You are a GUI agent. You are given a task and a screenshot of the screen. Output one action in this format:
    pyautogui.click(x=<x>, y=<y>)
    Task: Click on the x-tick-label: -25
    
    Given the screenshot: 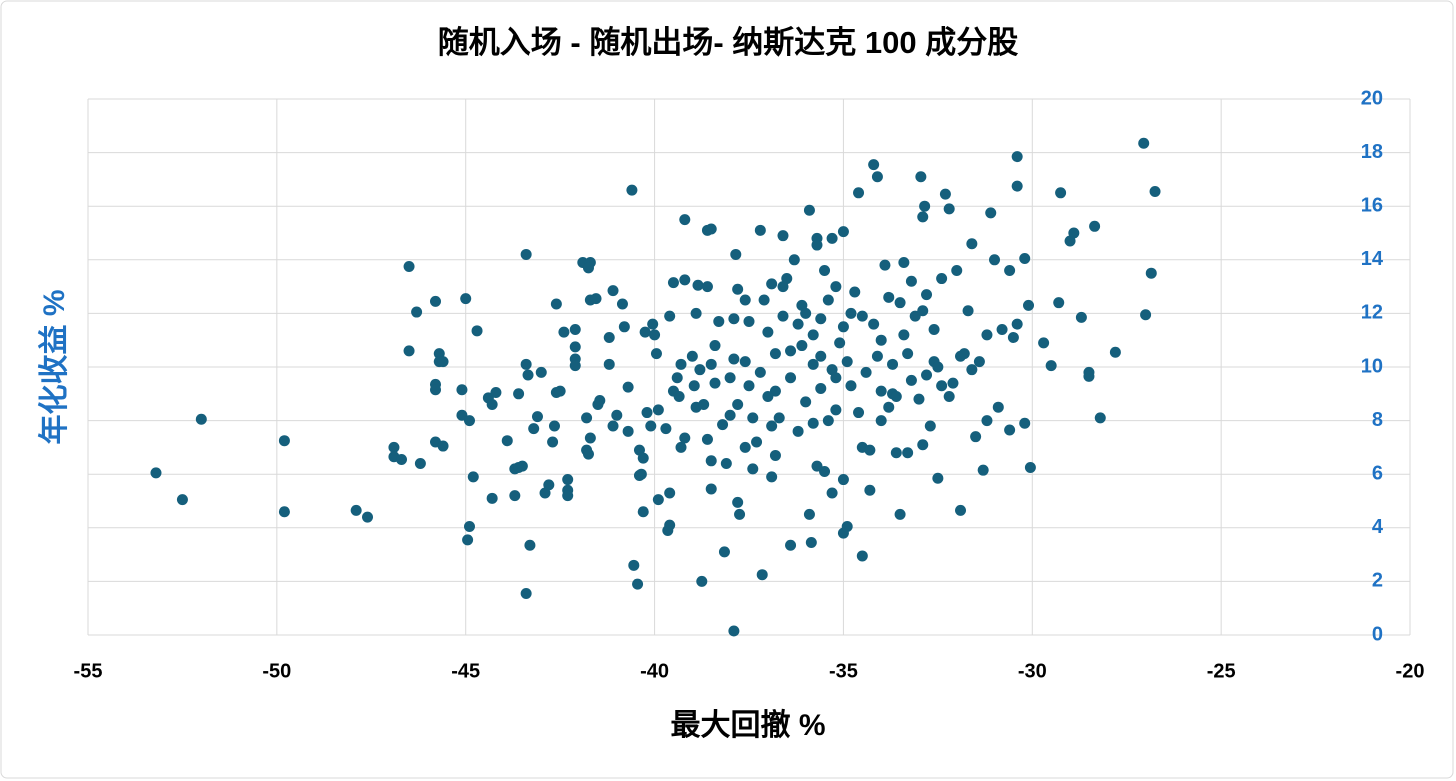 What is the action you would take?
    pyautogui.click(x=1221, y=671)
    